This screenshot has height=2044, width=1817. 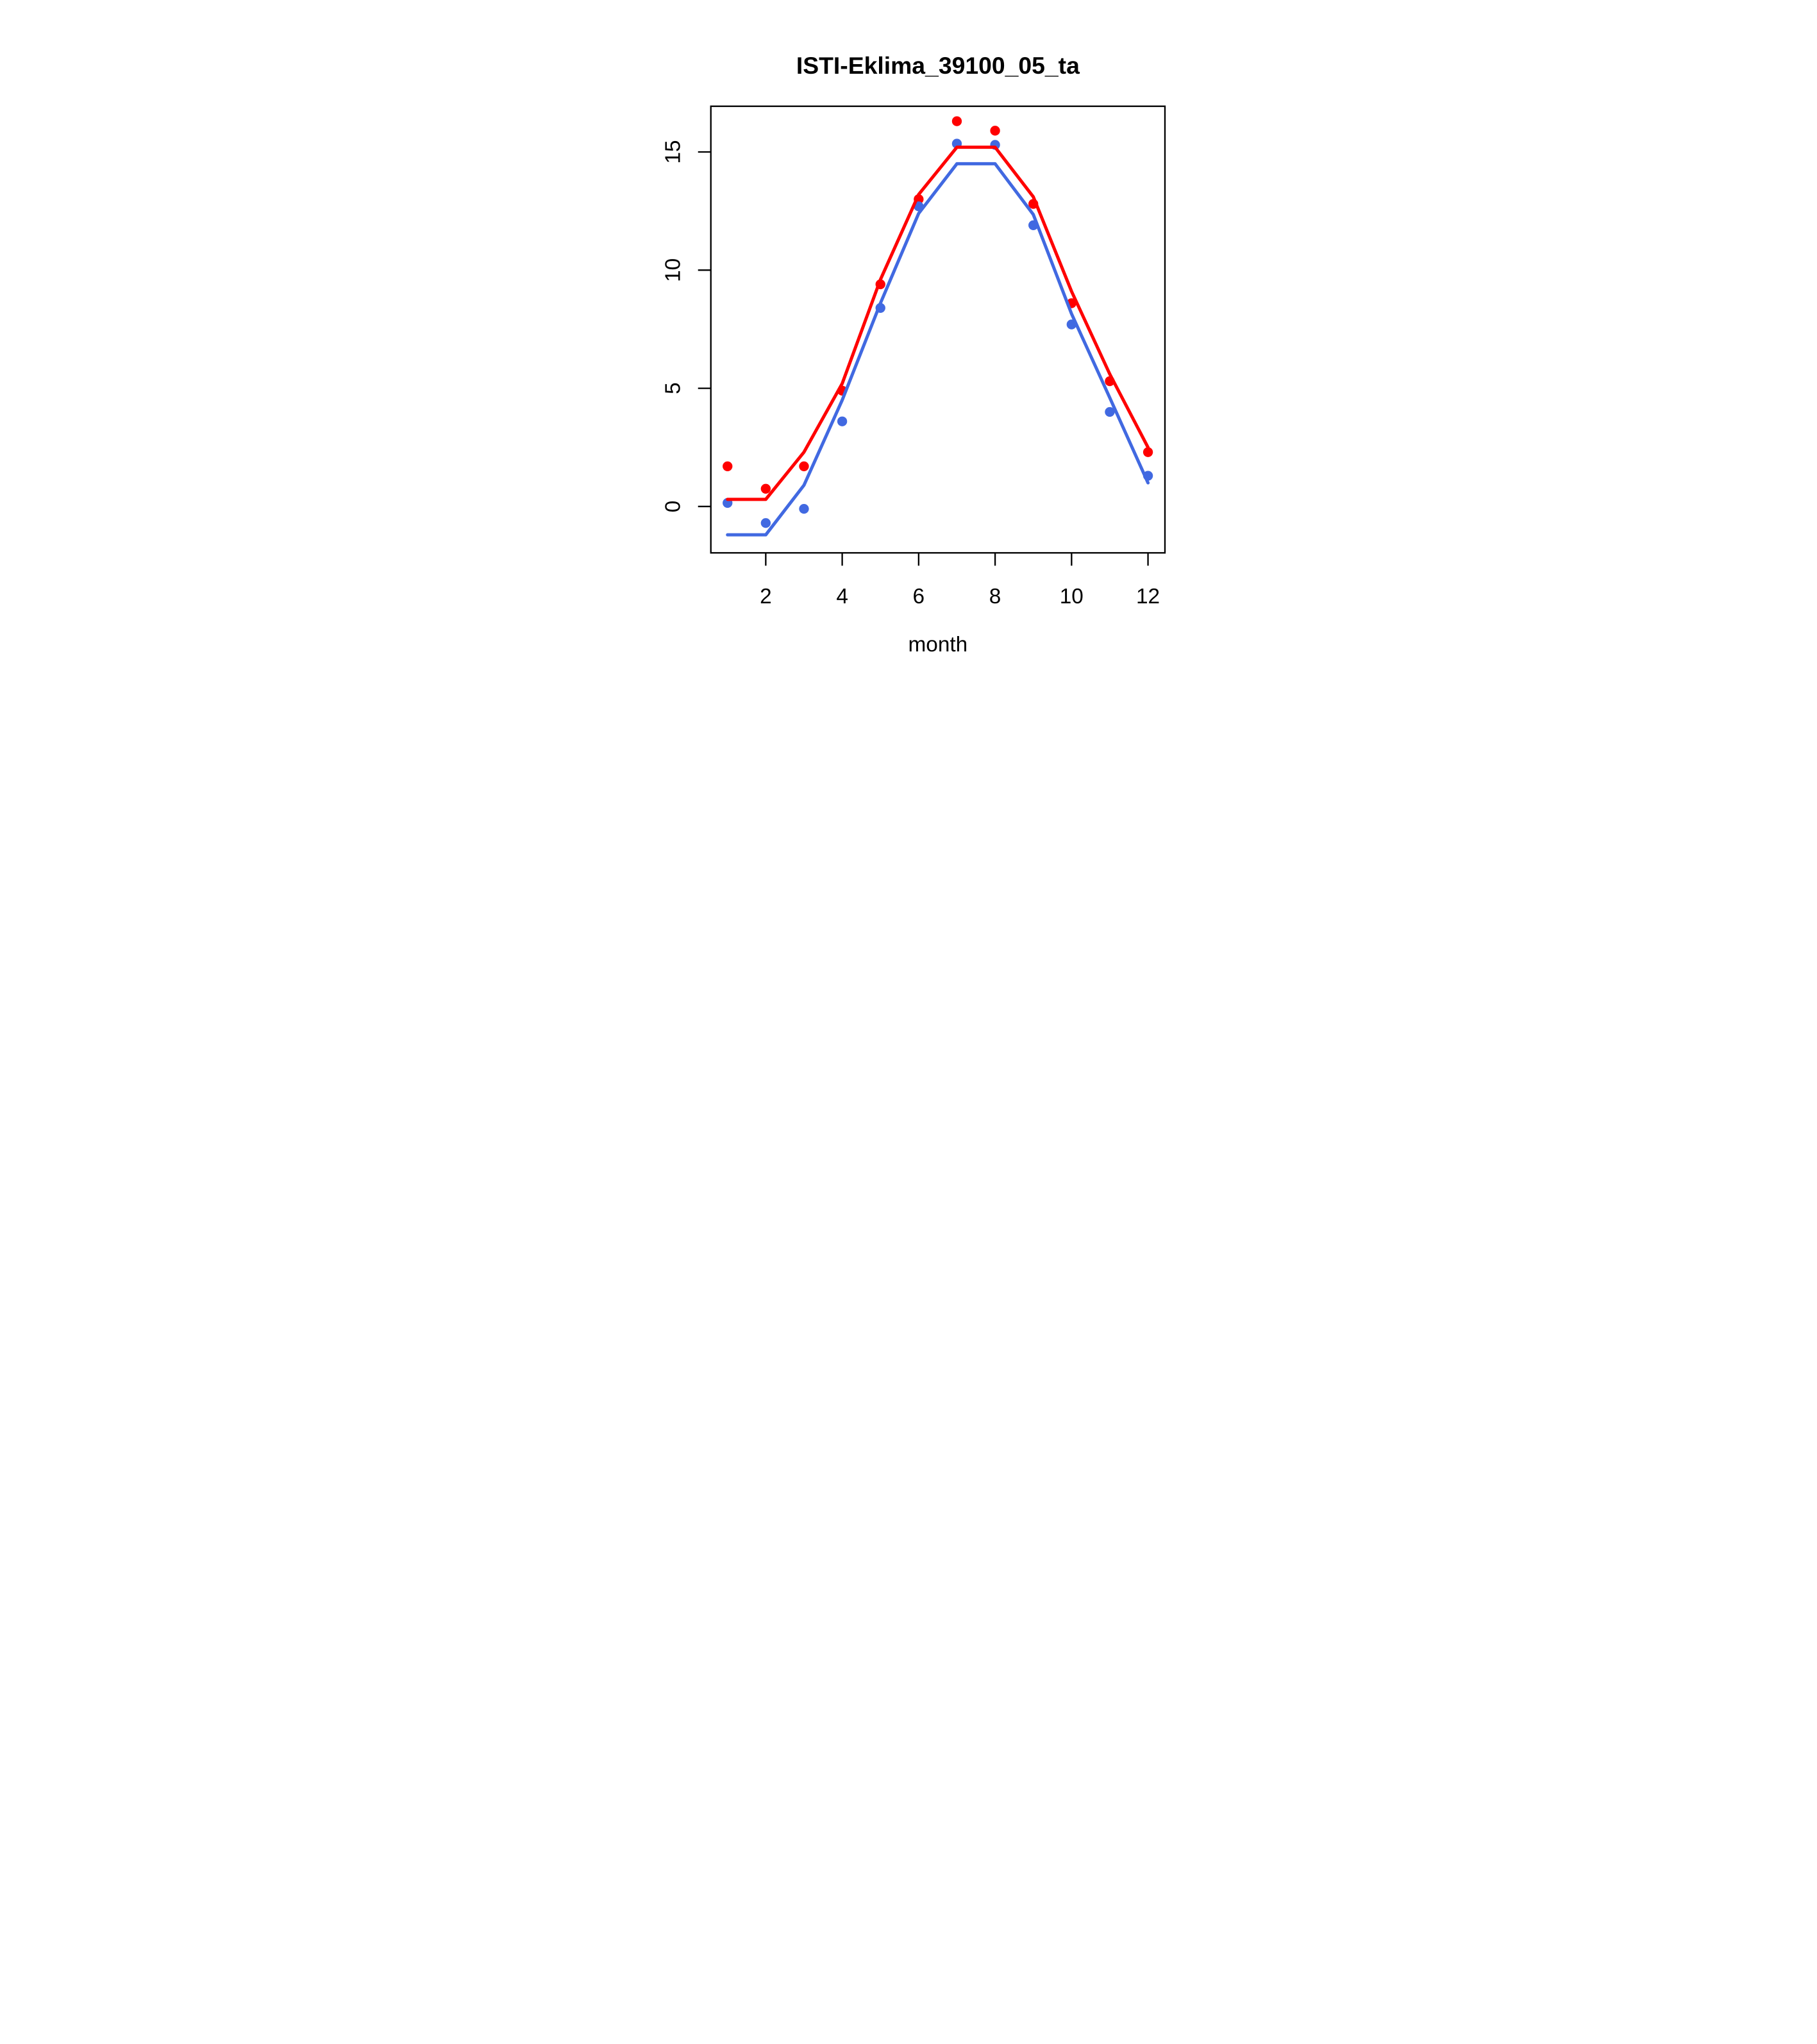 I want to click on blue-line, so click(x=938, y=349).